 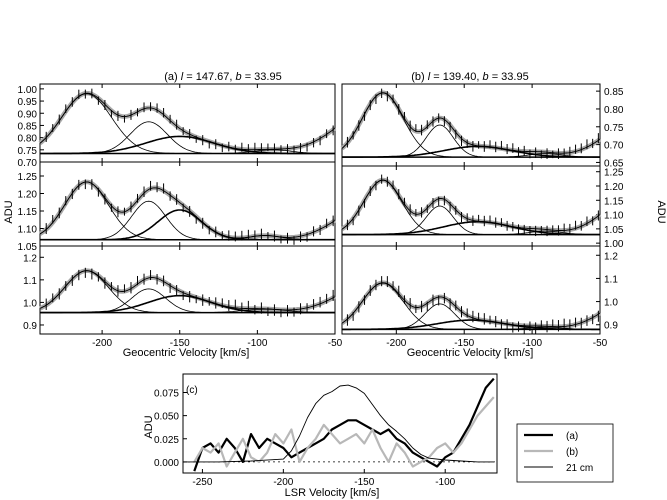 What do you see at coordinates (396, 343) in the screenshot?
I see `x-tick-label-b-row3: -200` at bounding box center [396, 343].